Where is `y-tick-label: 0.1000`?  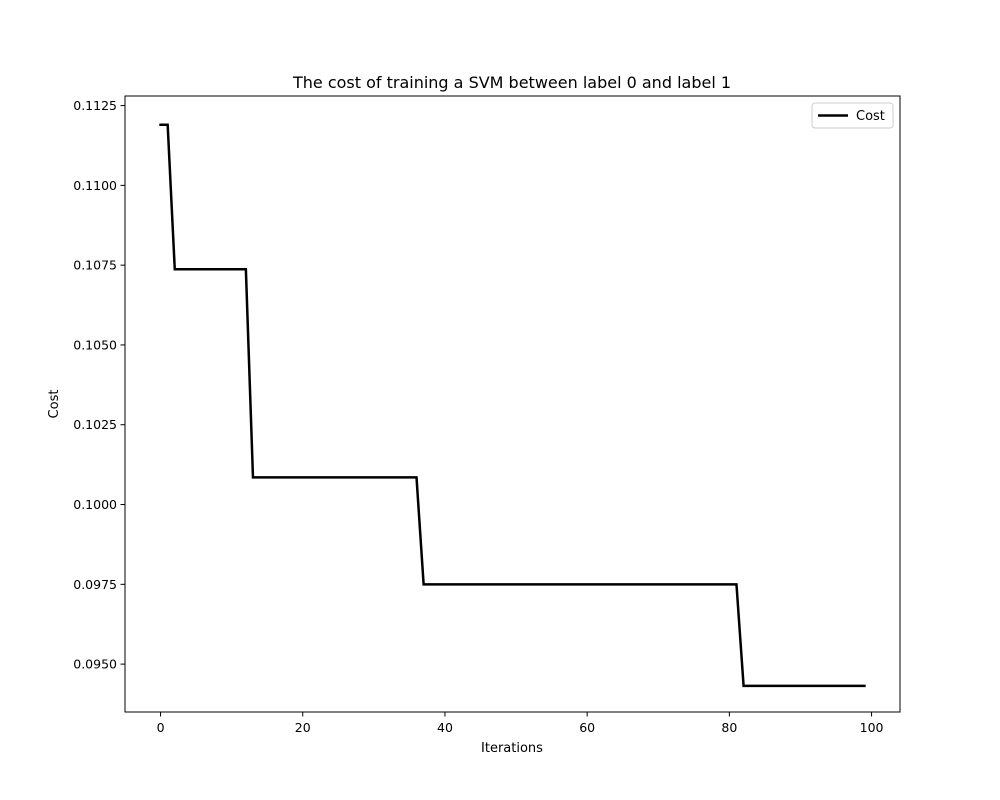 y-tick-label: 0.1000 is located at coordinates (95, 504).